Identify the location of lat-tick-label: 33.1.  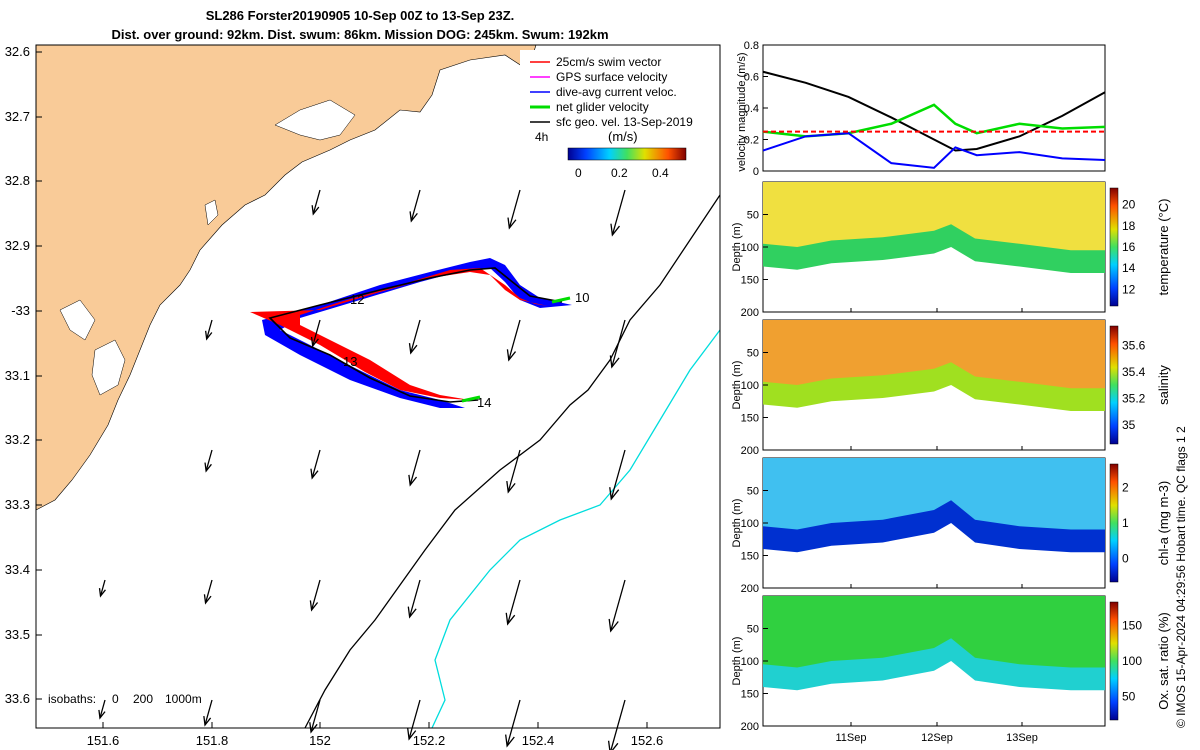
(17, 375).